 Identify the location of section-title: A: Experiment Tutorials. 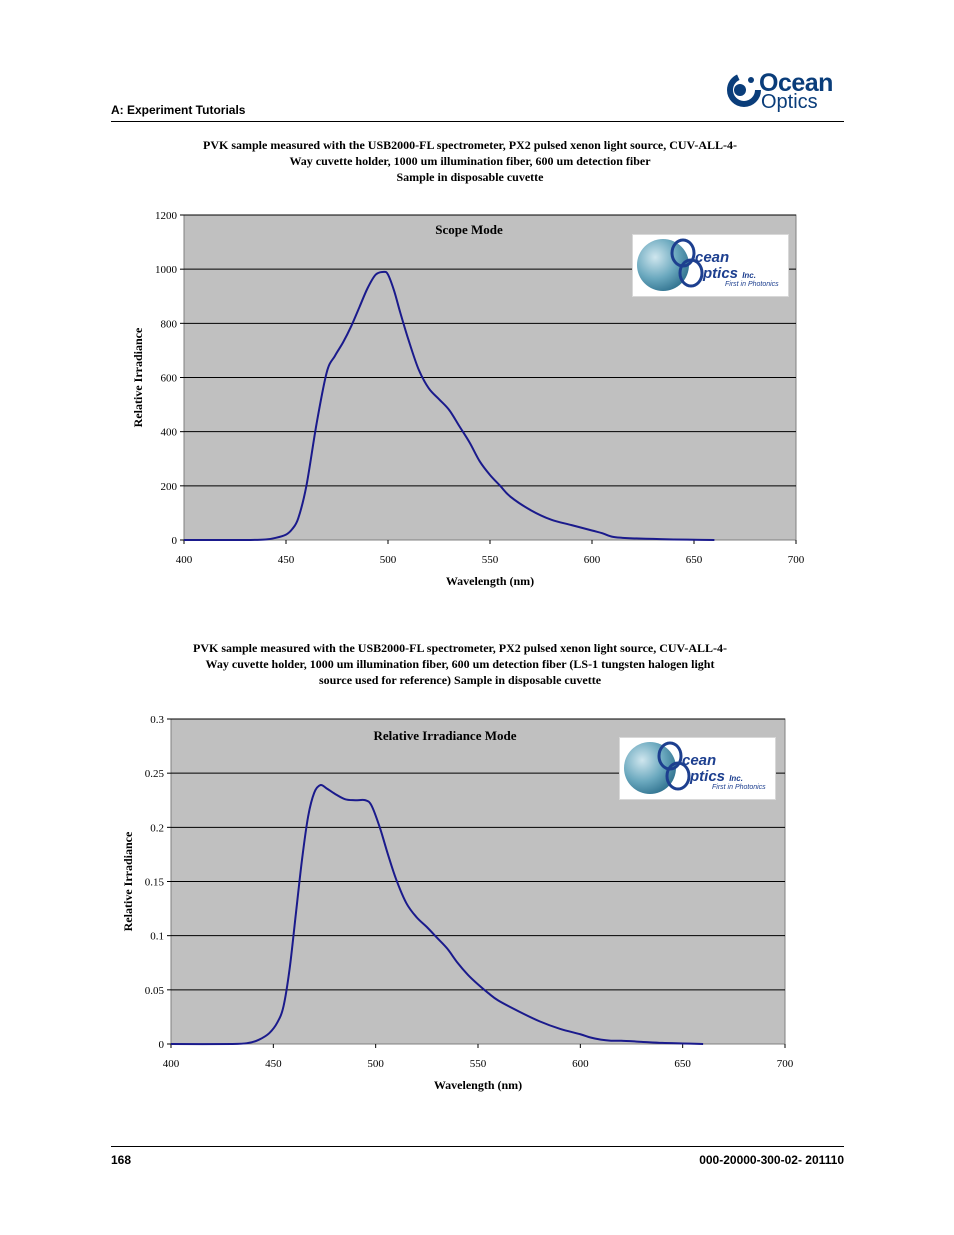
(178, 110).